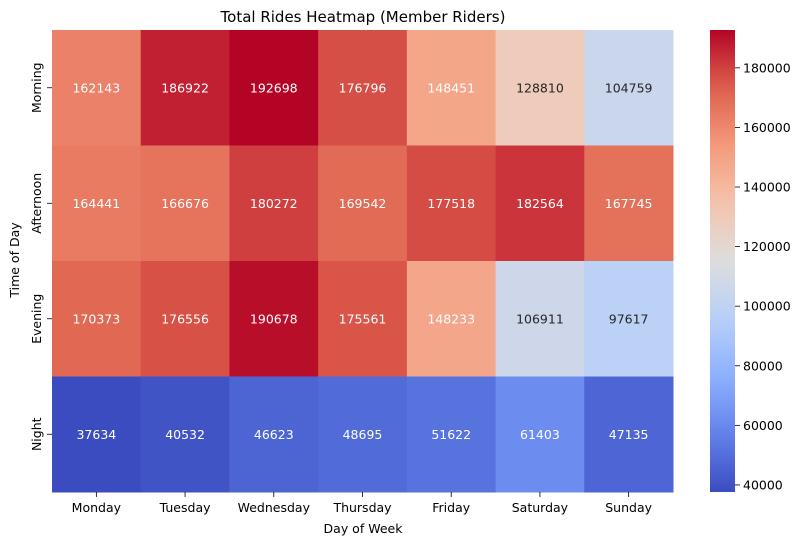  Describe the element at coordinates (274, 507) in the screenshot. I see `x-tick-label: Wednesday` at that location.